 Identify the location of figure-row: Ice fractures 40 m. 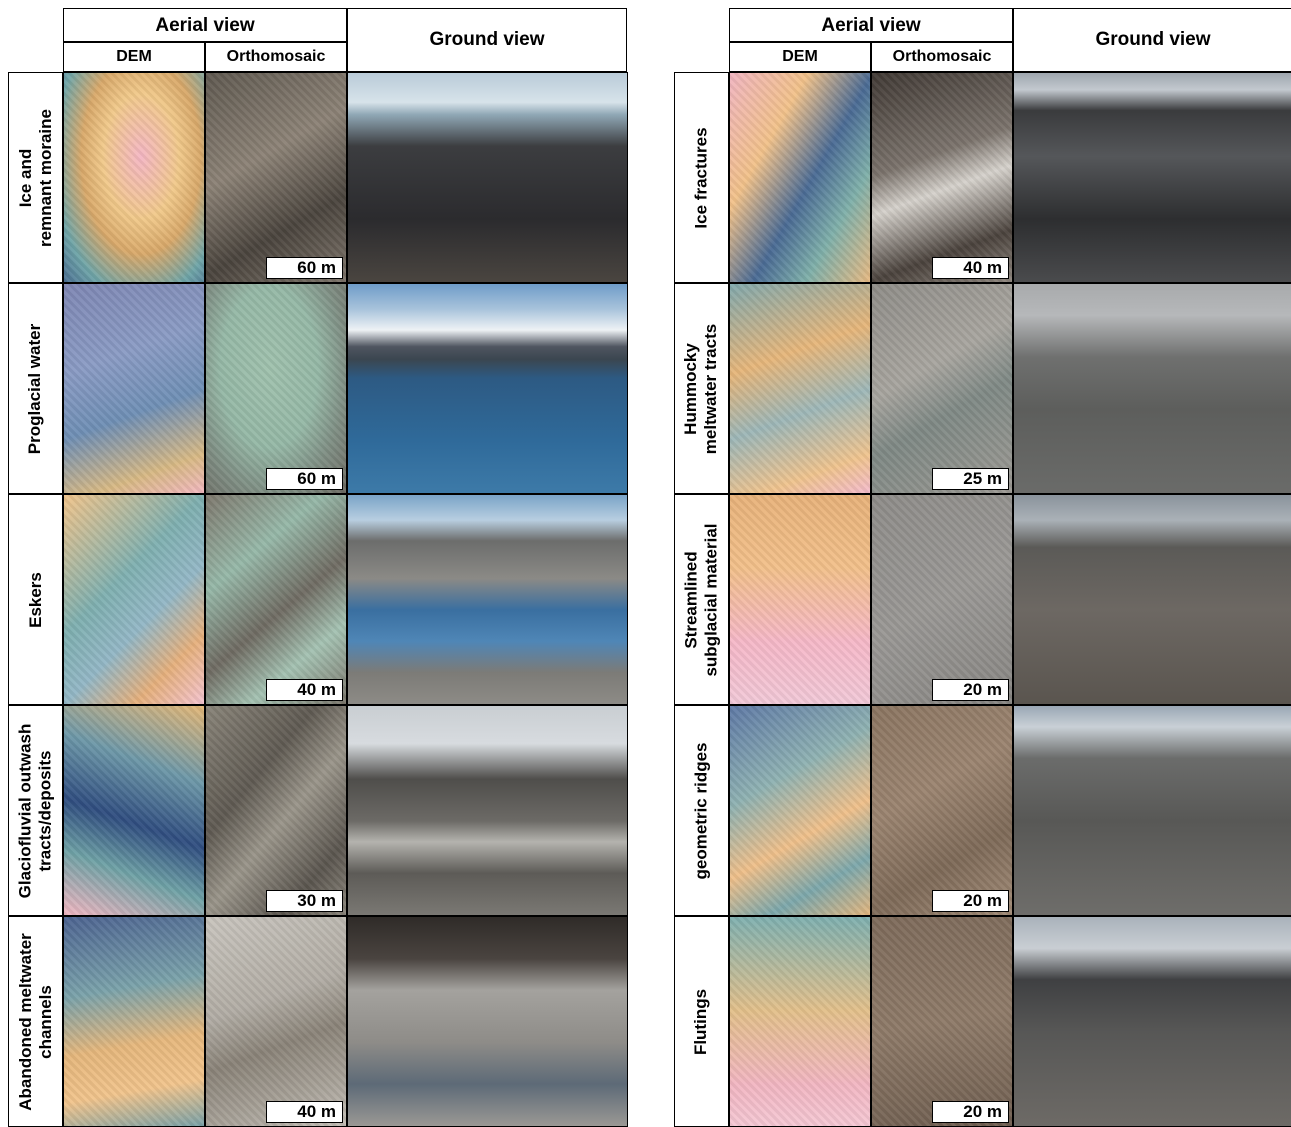
(982, 177).